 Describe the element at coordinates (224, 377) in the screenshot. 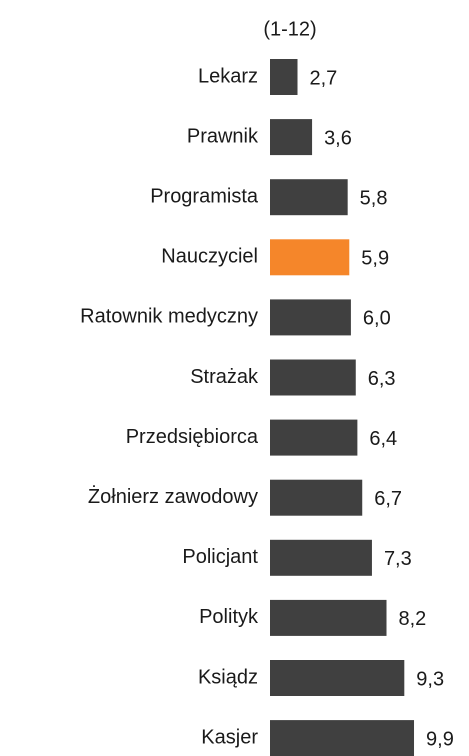

I see `category-label: Strażak` at that location.